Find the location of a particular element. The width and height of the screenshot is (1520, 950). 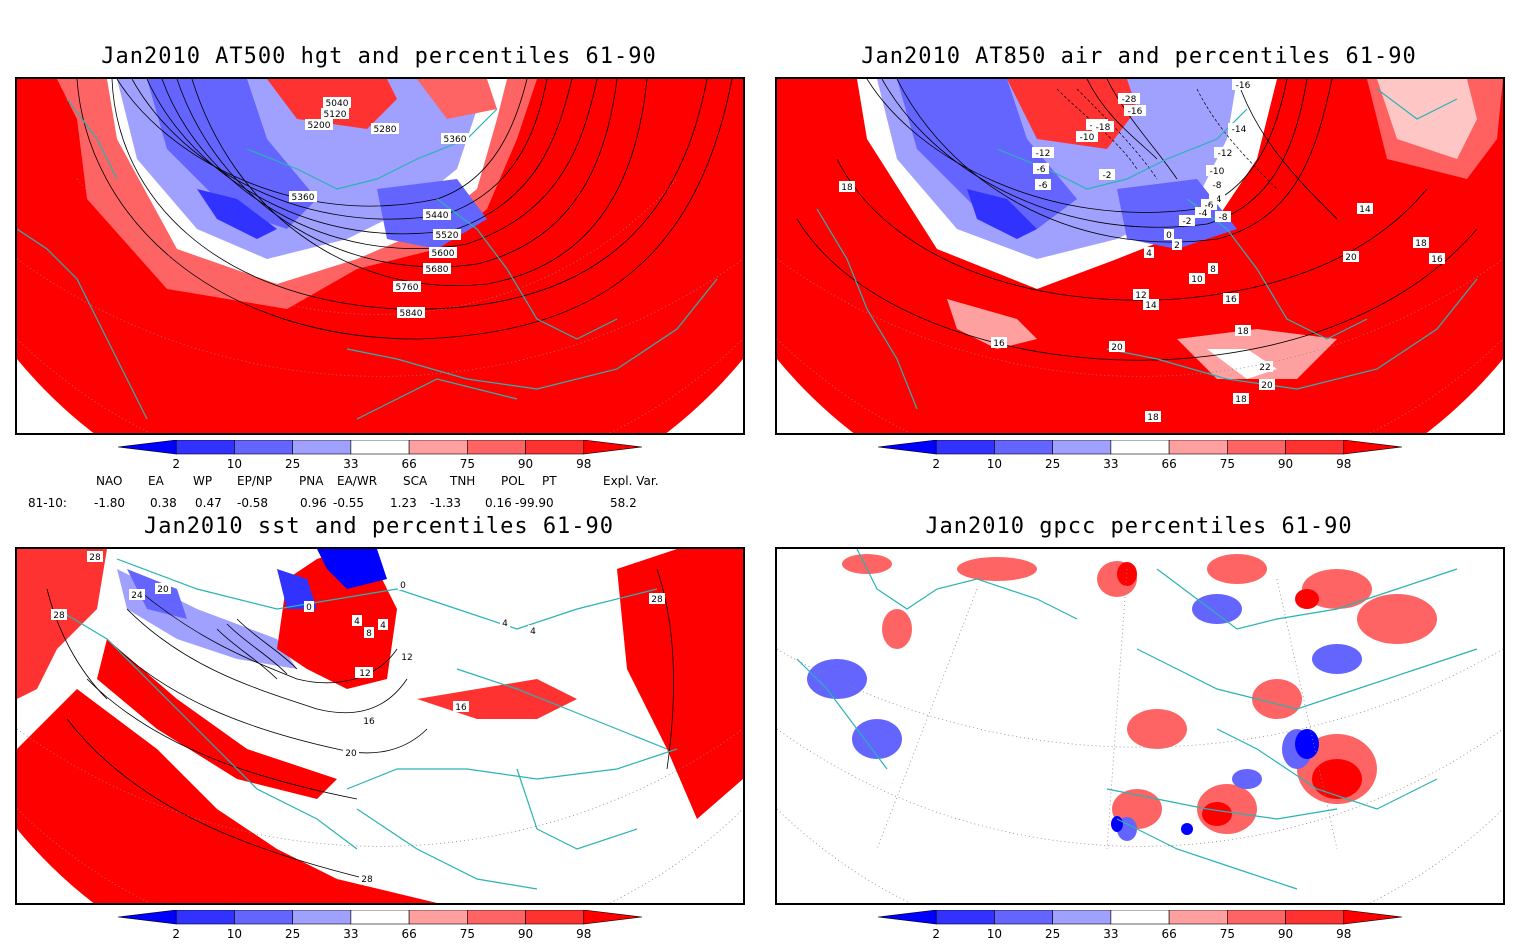

contour-label: -10 is located at coordinates (1087, 138).